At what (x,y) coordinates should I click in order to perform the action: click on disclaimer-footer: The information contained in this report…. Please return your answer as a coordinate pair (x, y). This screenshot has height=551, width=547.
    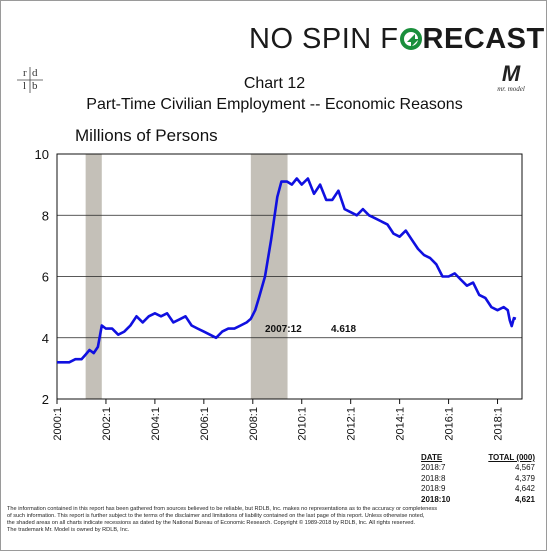
    Looking at the image, I should click on (274, 520).